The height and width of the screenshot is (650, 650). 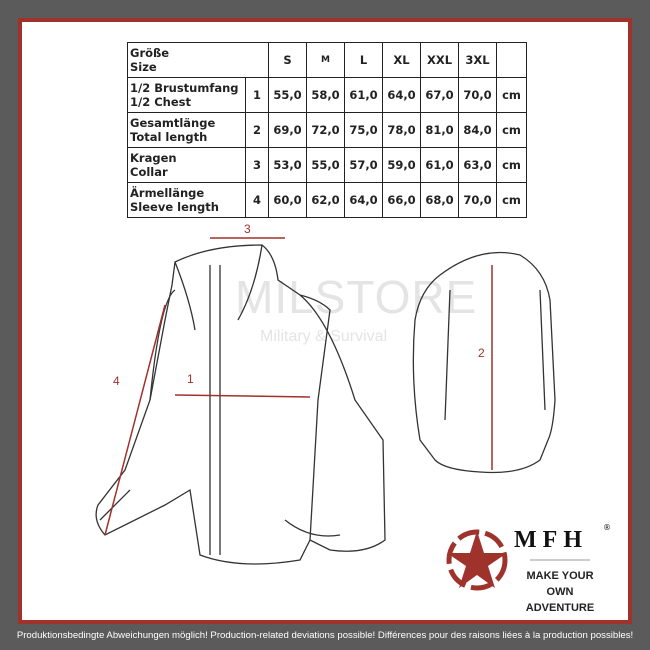 I want to click on cell-value: 72,0, so click(x=325, y=130).